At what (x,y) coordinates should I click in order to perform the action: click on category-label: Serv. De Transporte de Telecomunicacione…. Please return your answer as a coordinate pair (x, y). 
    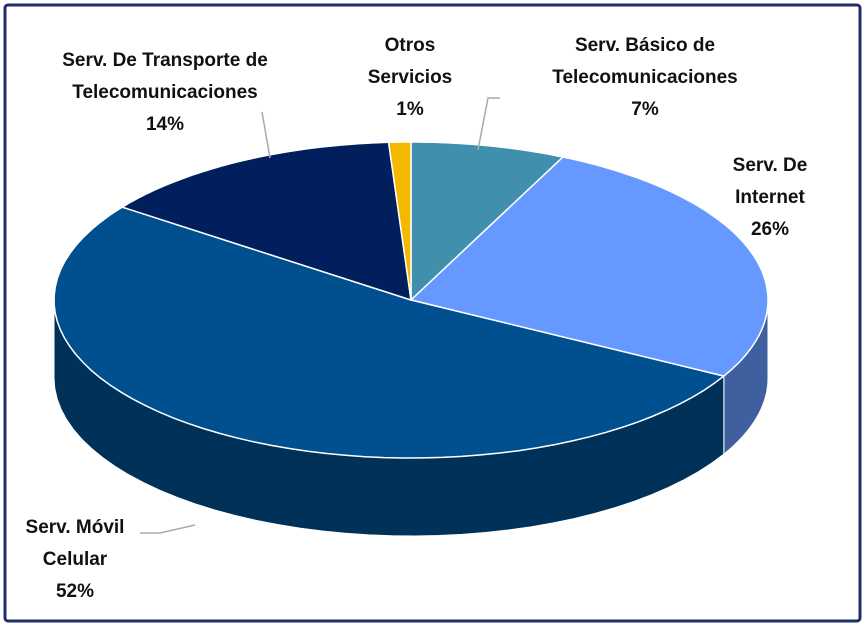
    Looking at the image, I should click on (165, 76).